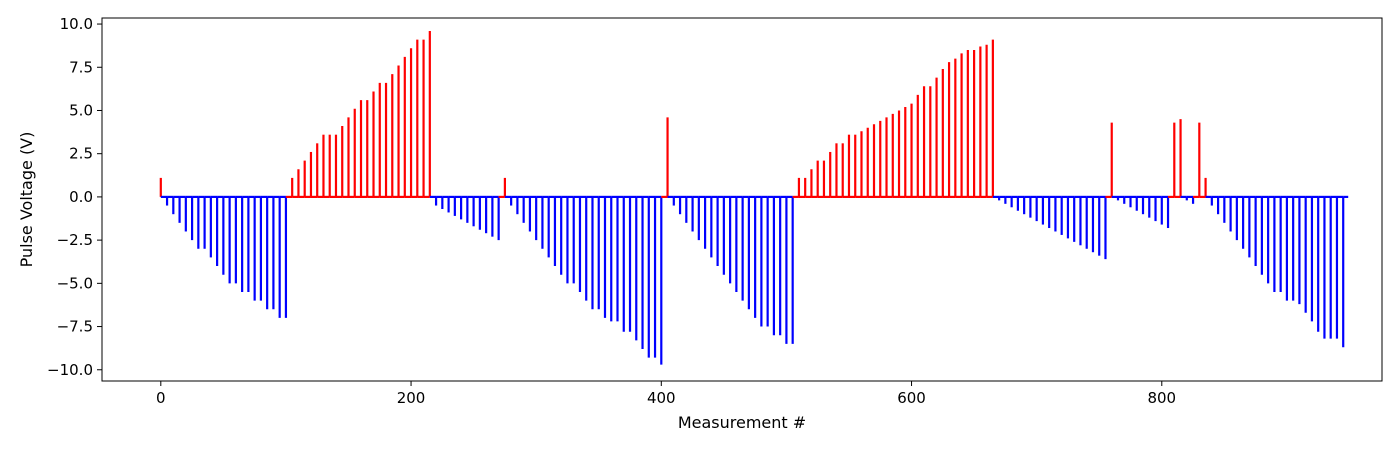 This screenshot has height=450, width=1400. I want to click on x-axis: 0 200 400 600 800, so click(666, 394).